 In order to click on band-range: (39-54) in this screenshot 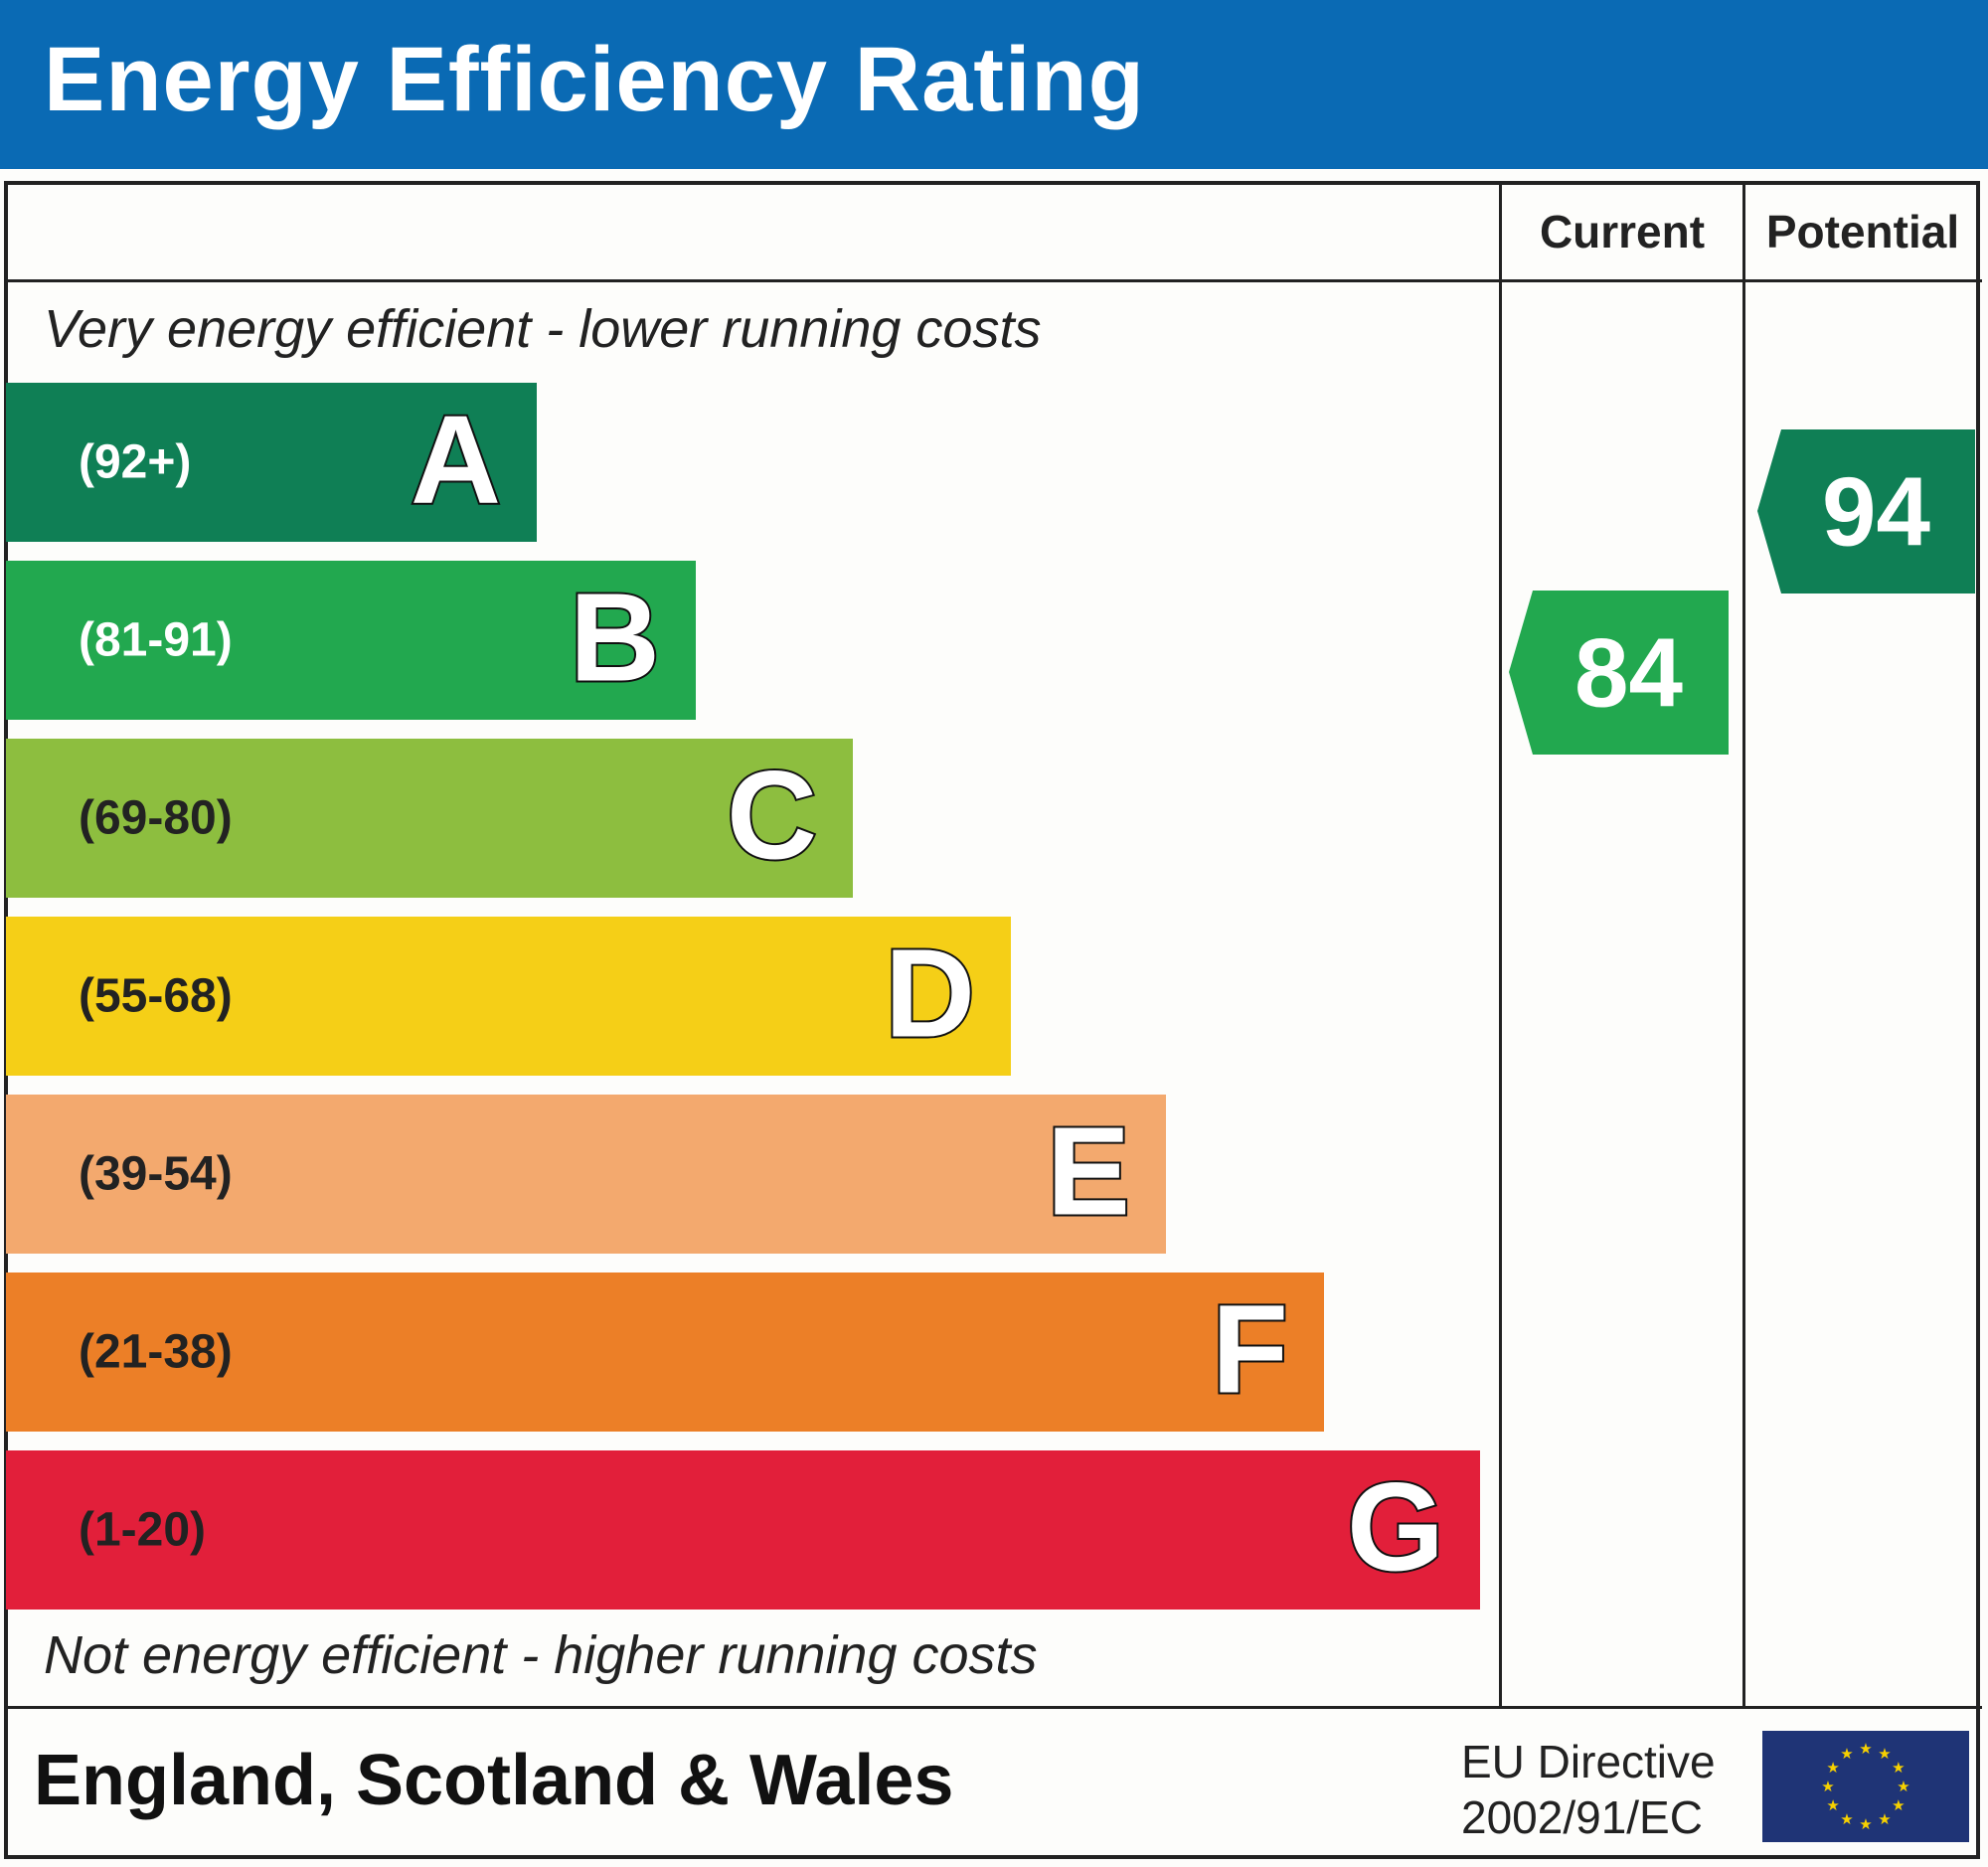, I will do `click(156, 1174)`.